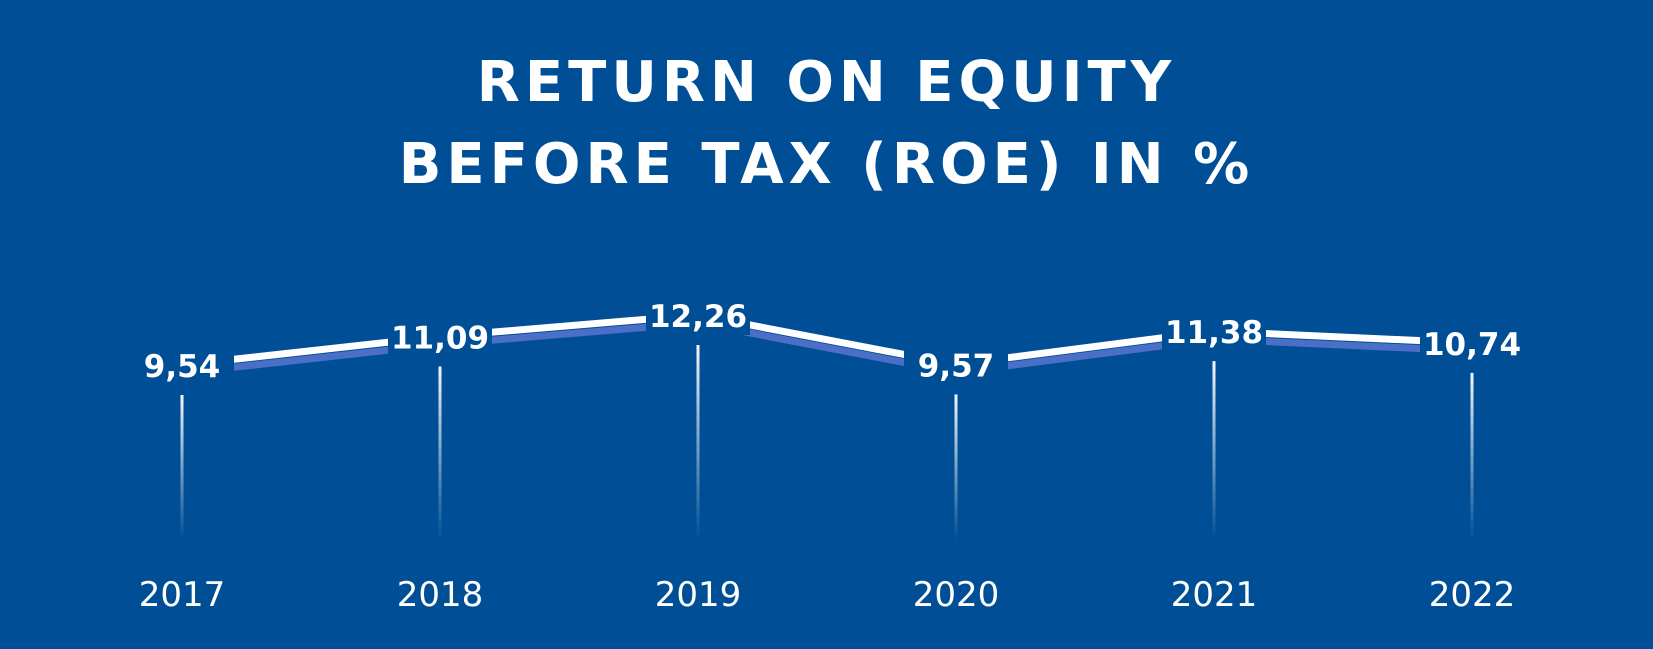  What do you see at coordinates (827, 348) in the screenshot?
I see `series-line-shadow` at bounding box center [827, 348].